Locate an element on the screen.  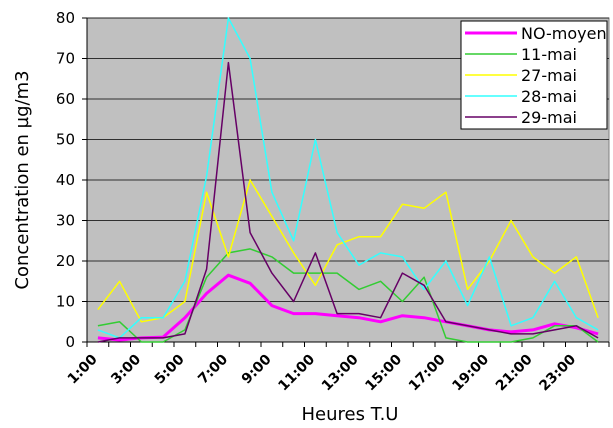
x-tick-label: 7:00 is located at coordinates (213, 369).